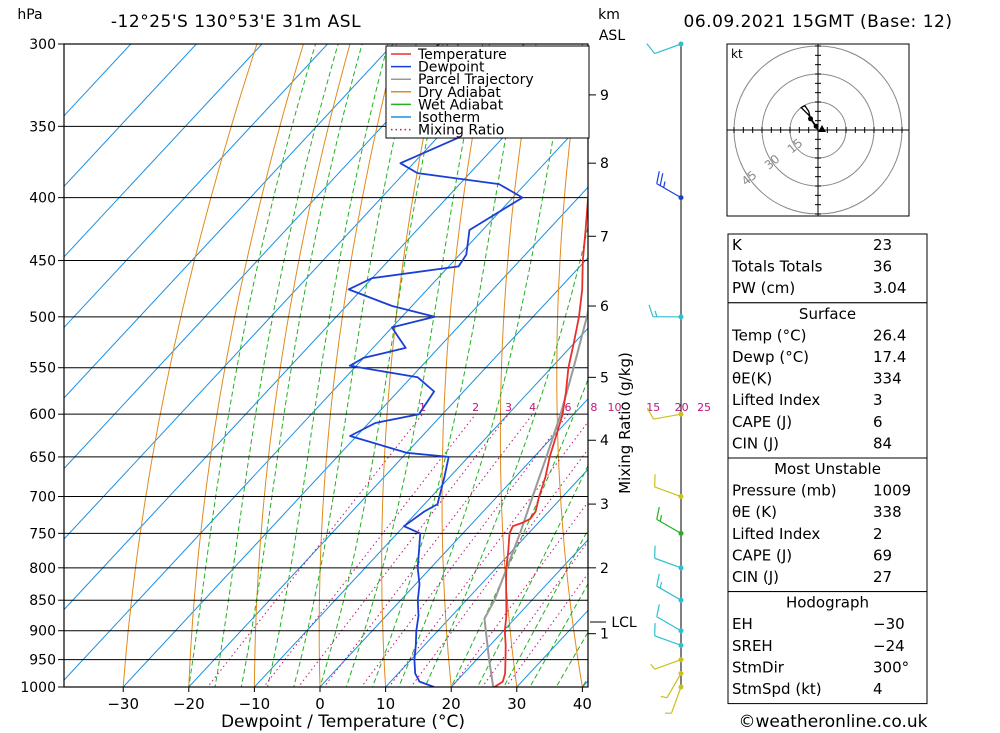 This screenshot has height=733, width=1000. Describe the element at coordinates (29, 15) in the screenshot. I see `hpa-label: hPa` at that location.